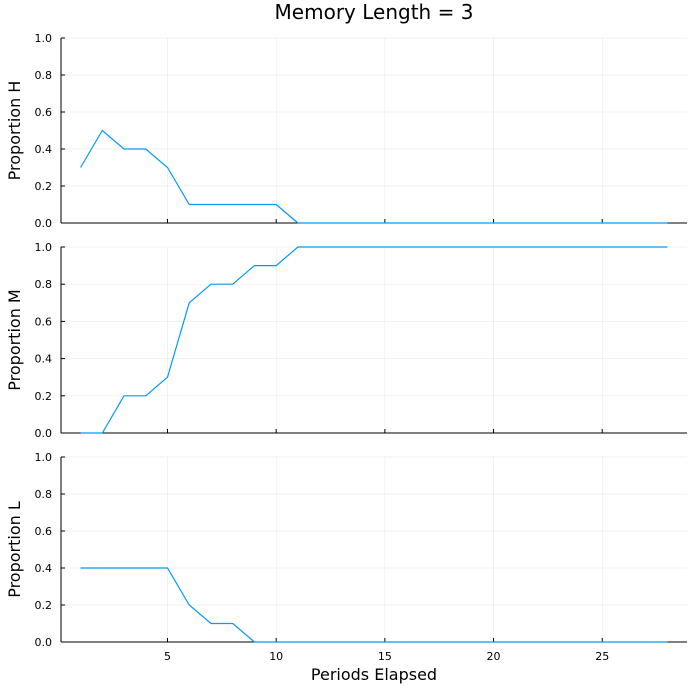 This screenshot has width=699, height=700. Describe the element at coordinates (14, 131) in the screenshot. I see `y-axis-label: Proportion H` at that location.